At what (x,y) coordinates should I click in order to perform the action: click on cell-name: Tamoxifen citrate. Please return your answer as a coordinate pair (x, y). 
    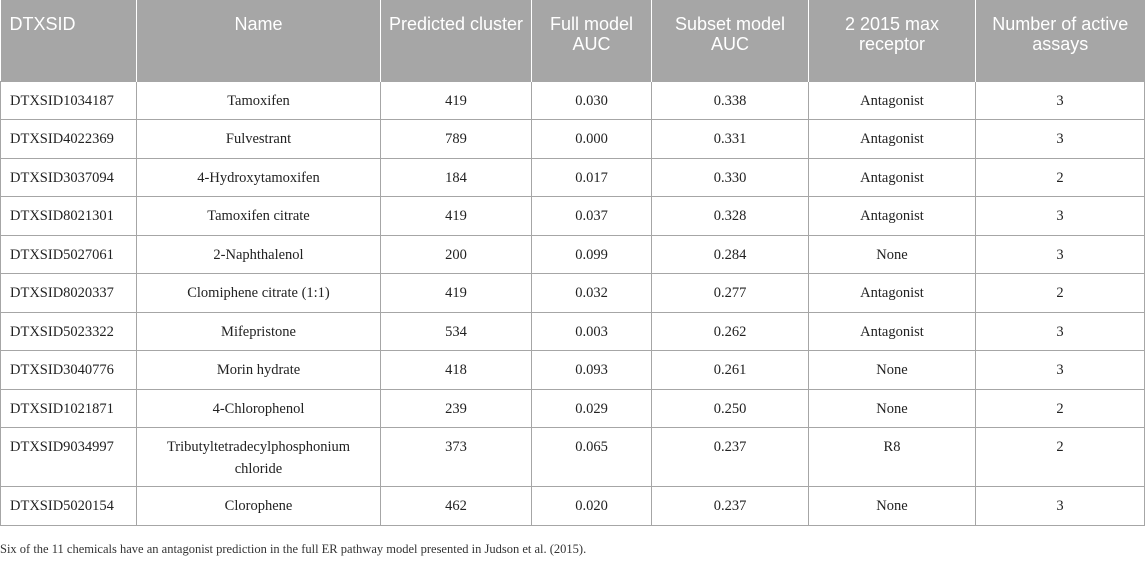
    Looking at the image, I should click on (258, 216).